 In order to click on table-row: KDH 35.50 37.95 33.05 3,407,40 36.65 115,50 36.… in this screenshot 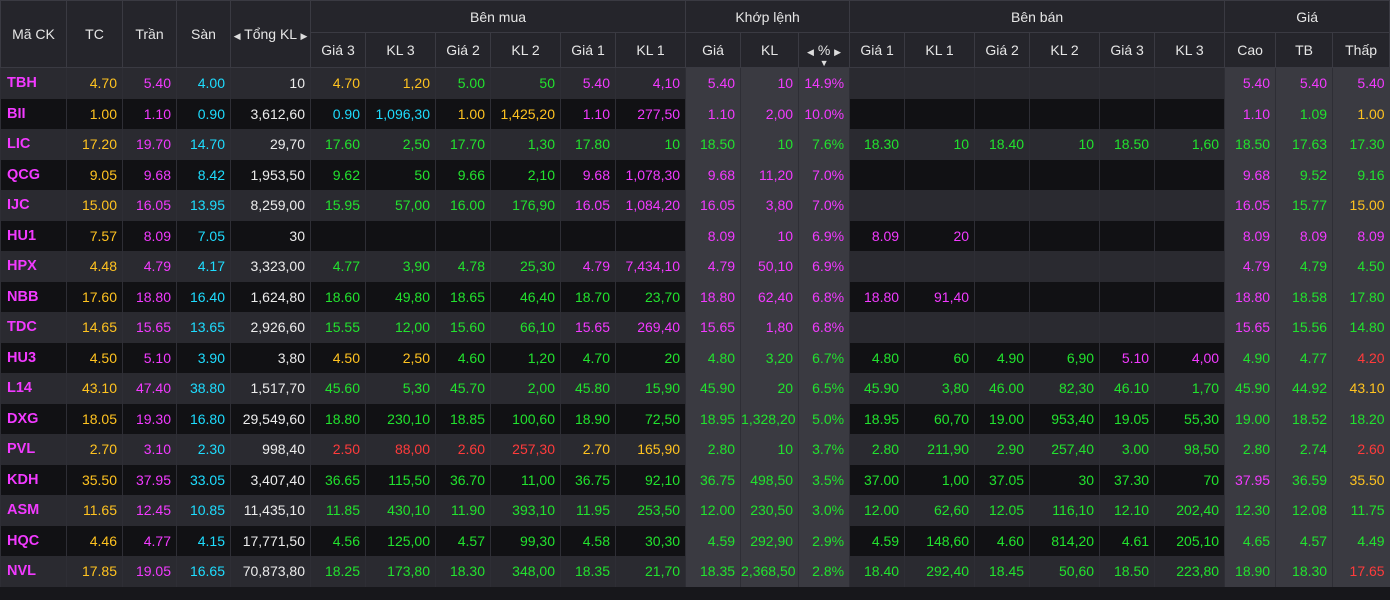, I will do `click(695, 479)`.